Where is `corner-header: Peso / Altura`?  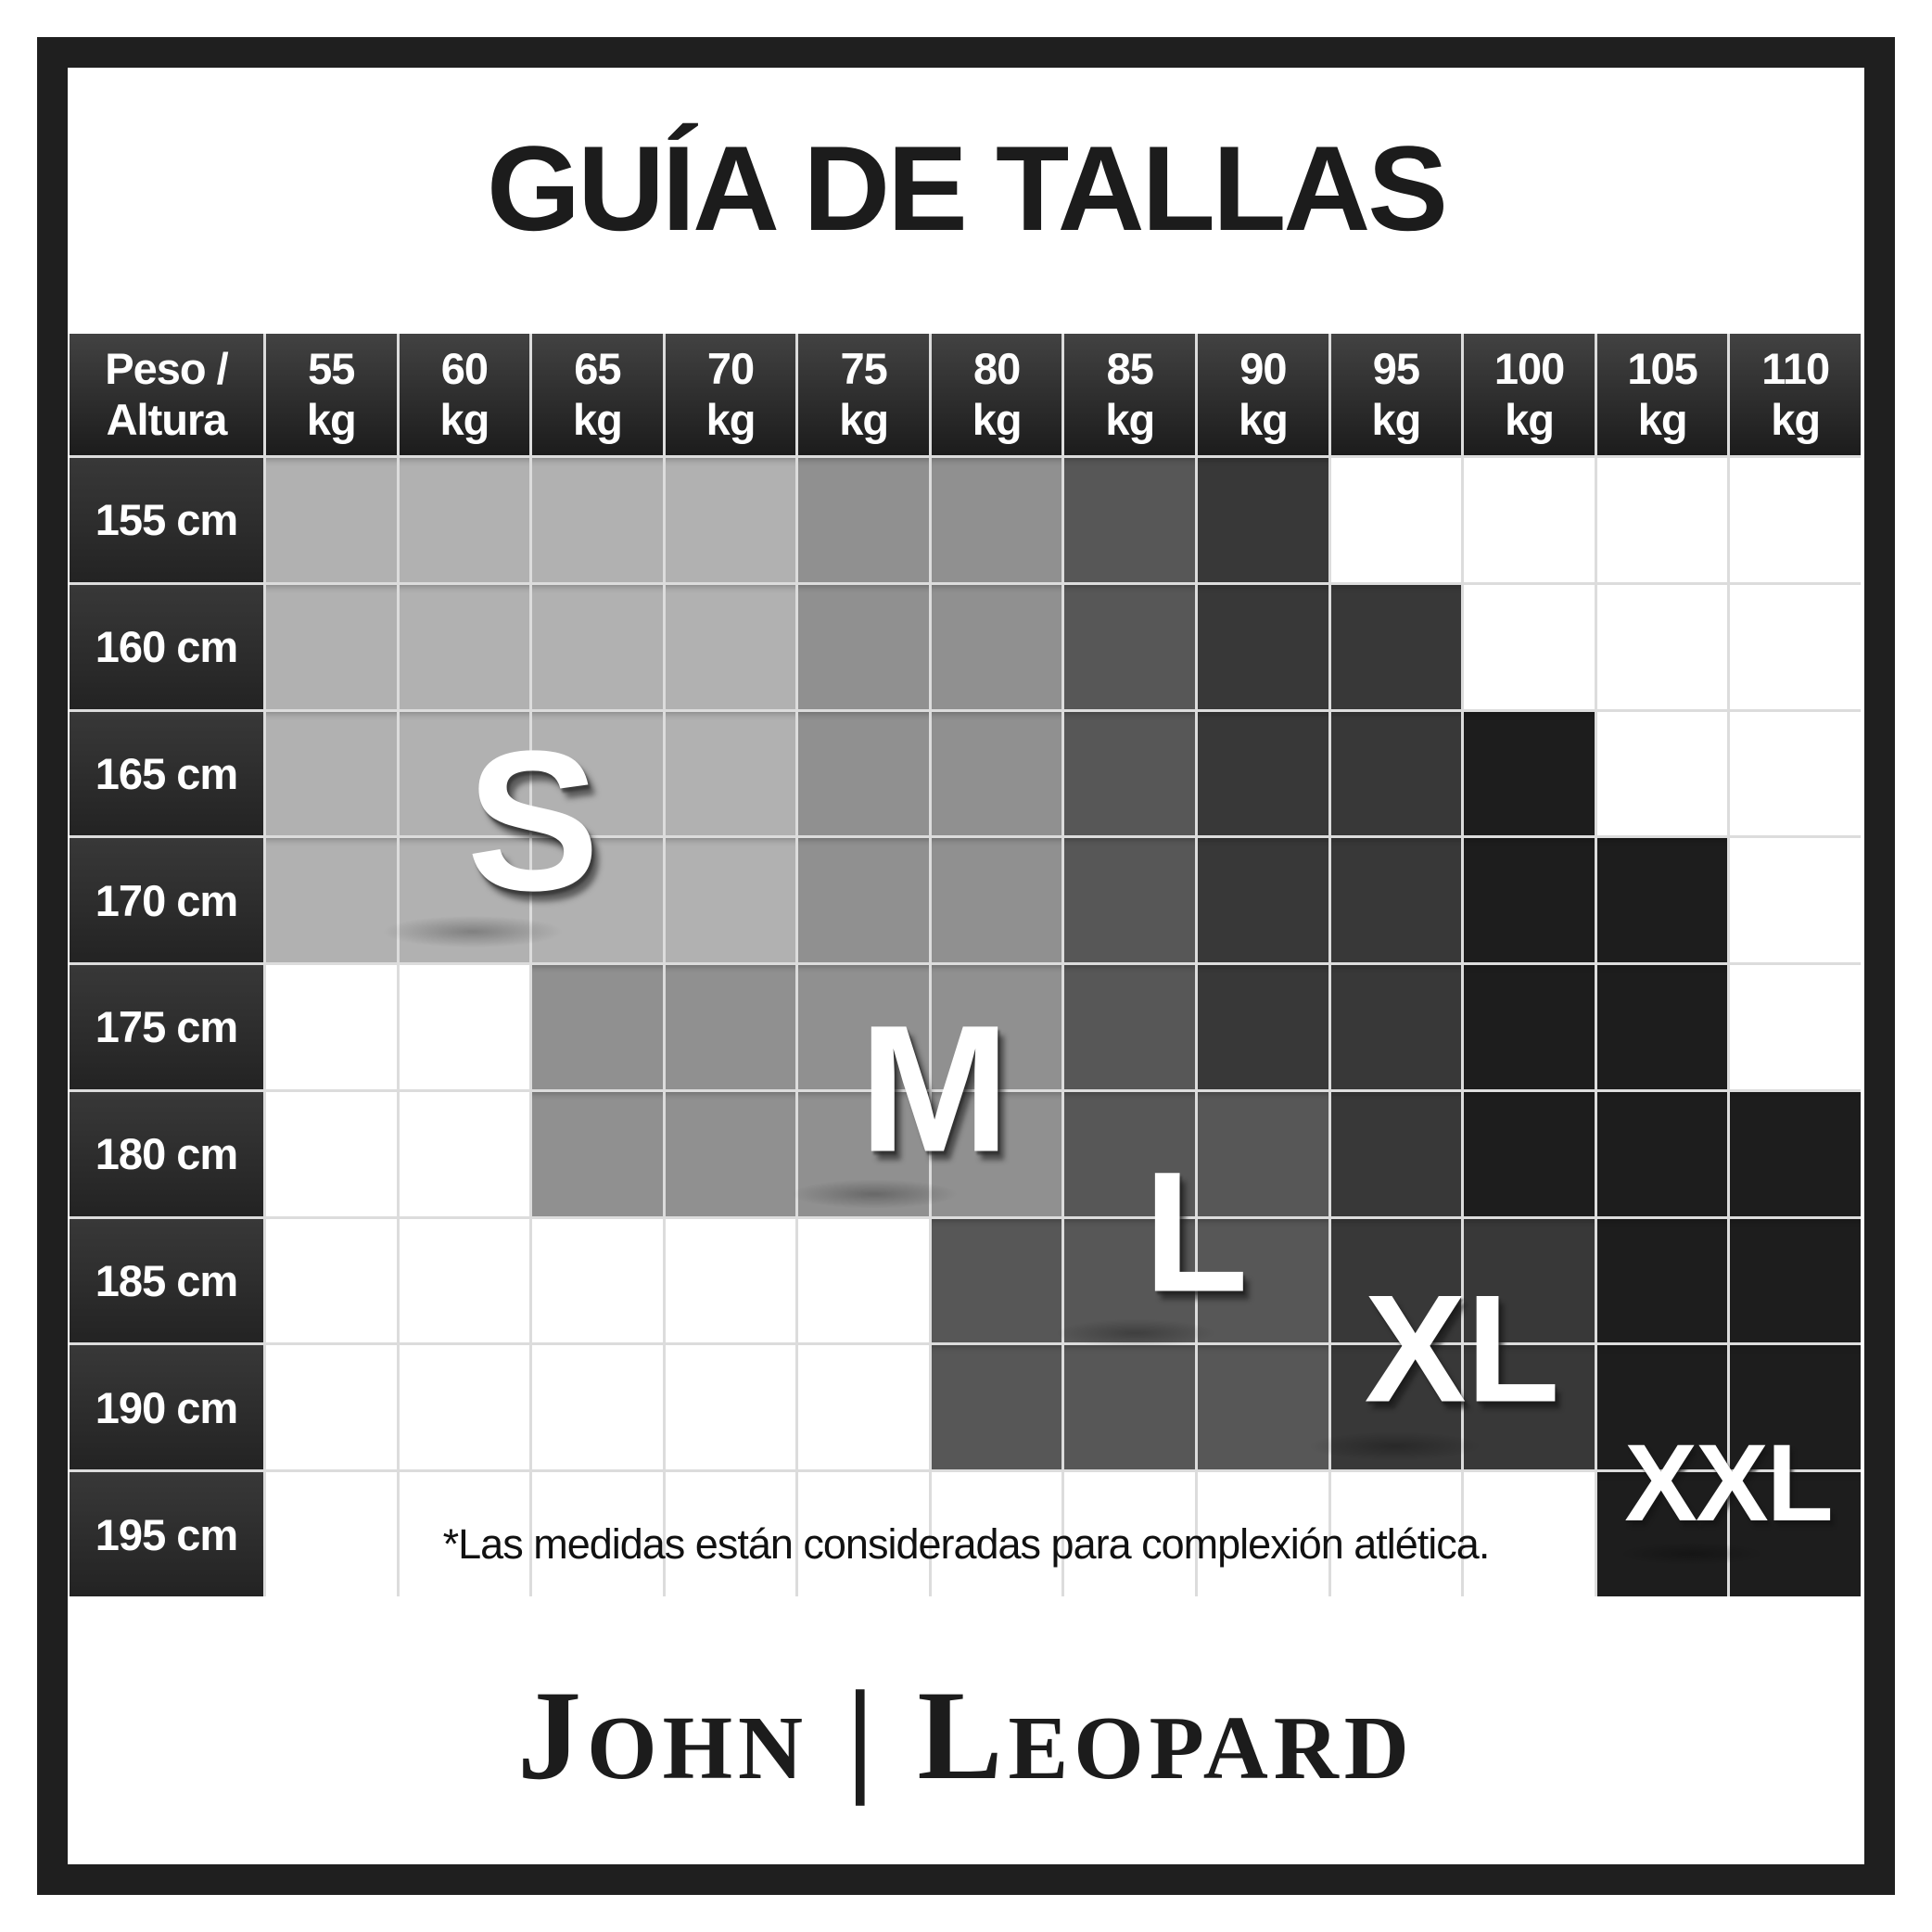 corner-header: Peso / Altura is located at coordinates (166, 394).